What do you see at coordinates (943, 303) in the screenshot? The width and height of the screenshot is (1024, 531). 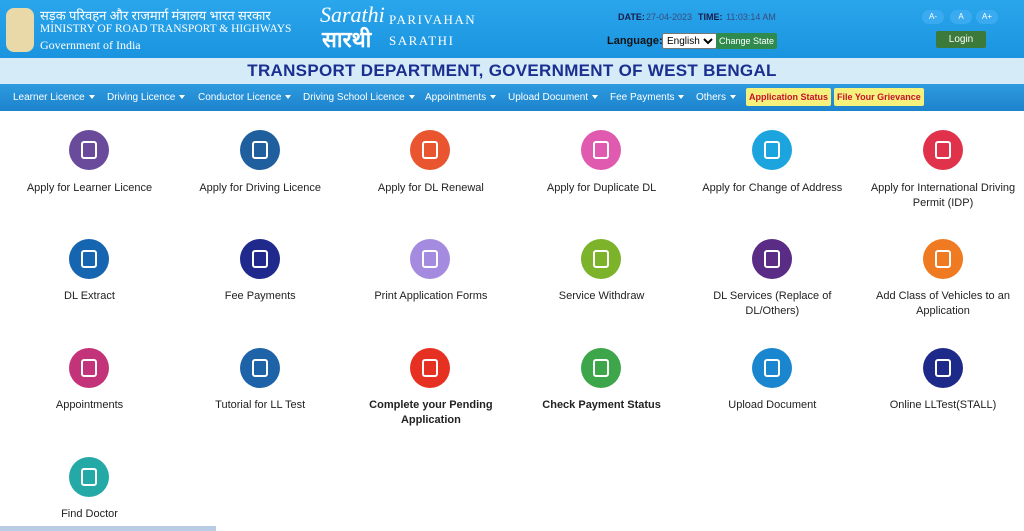 I see `service-label: Add Class of Vehicles to an Application` at bounding box center [943, 303].